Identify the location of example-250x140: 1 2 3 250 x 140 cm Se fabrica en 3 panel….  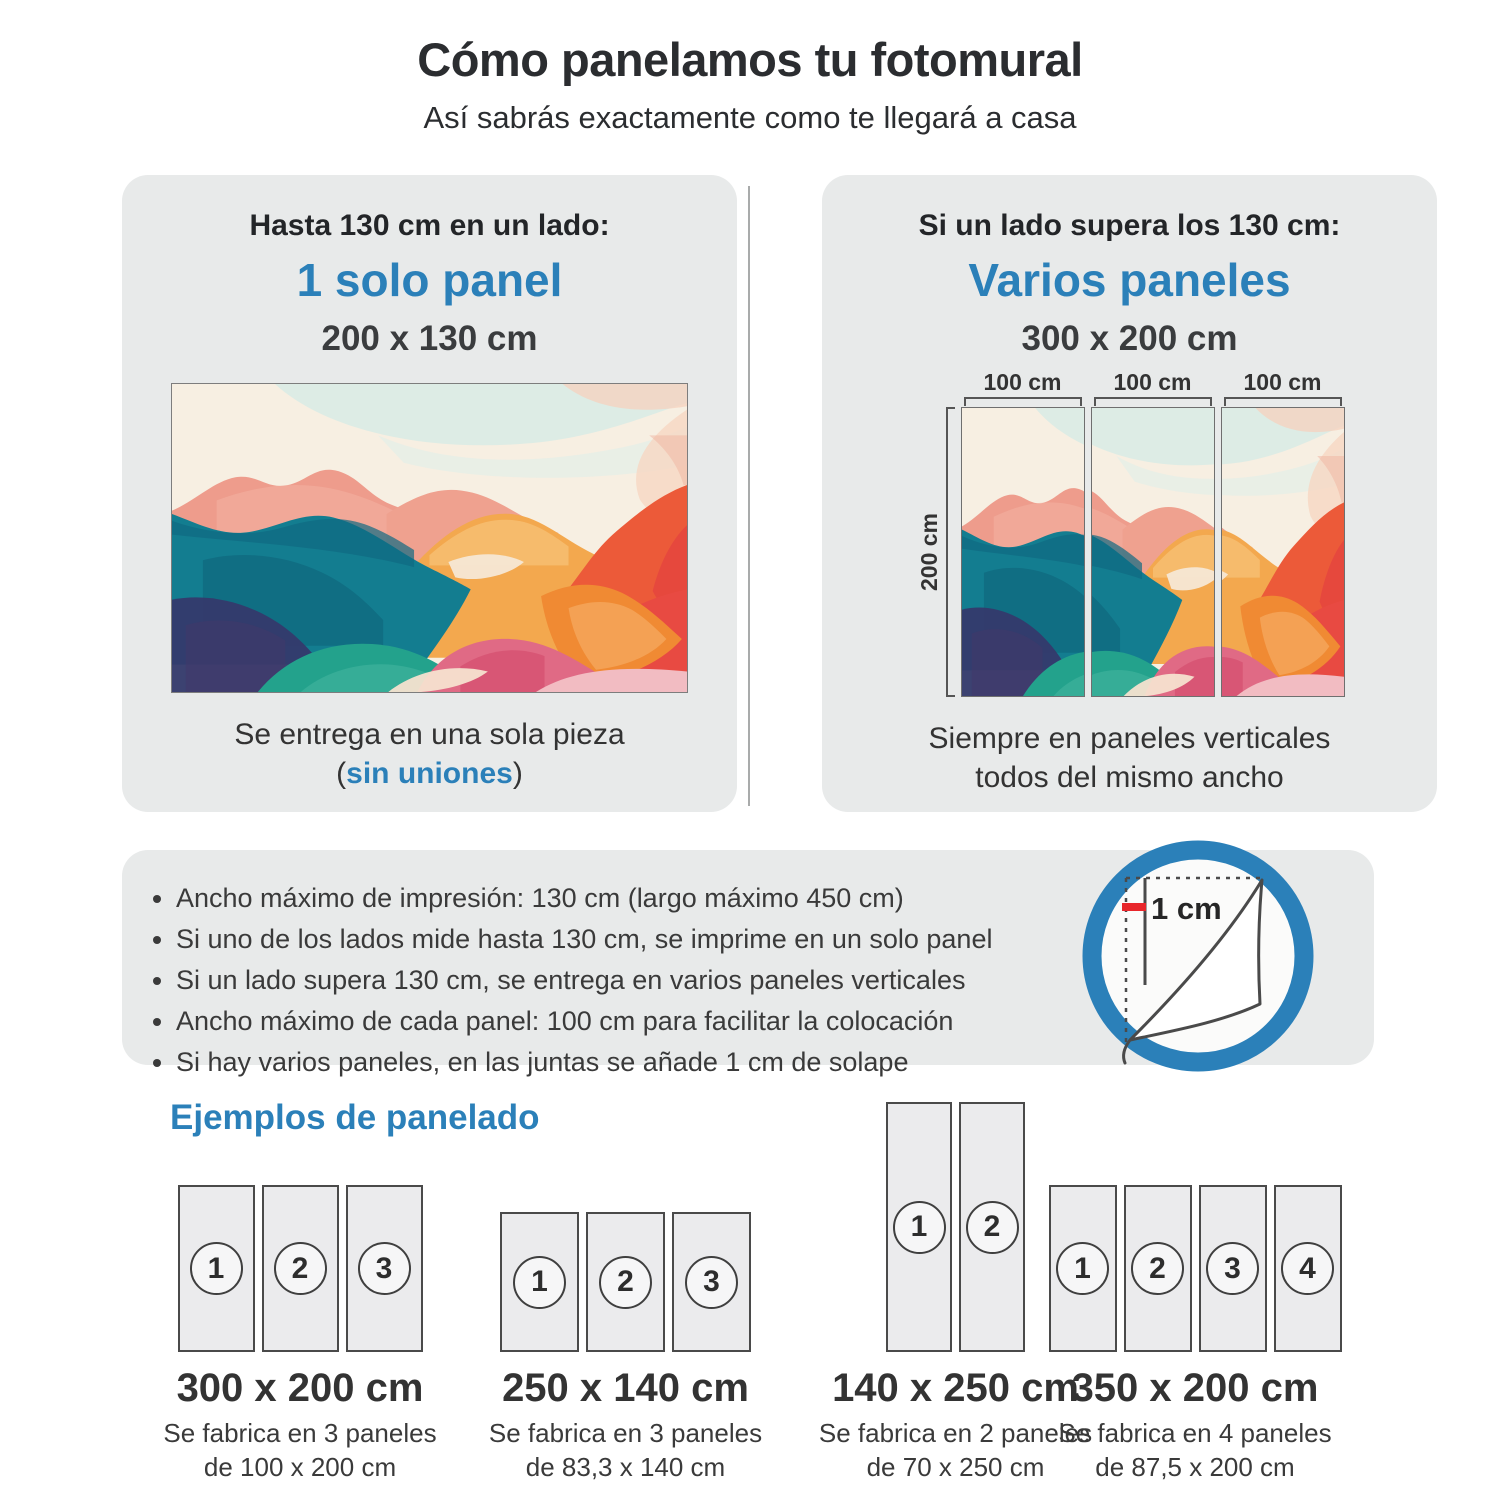
(625, 1287).